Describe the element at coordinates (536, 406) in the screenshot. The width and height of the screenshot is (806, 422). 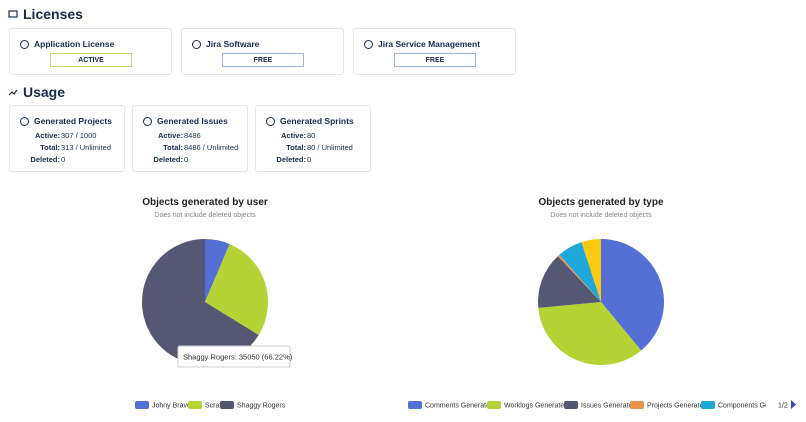
I see `legend-label: Worklogs Generated` at that location.